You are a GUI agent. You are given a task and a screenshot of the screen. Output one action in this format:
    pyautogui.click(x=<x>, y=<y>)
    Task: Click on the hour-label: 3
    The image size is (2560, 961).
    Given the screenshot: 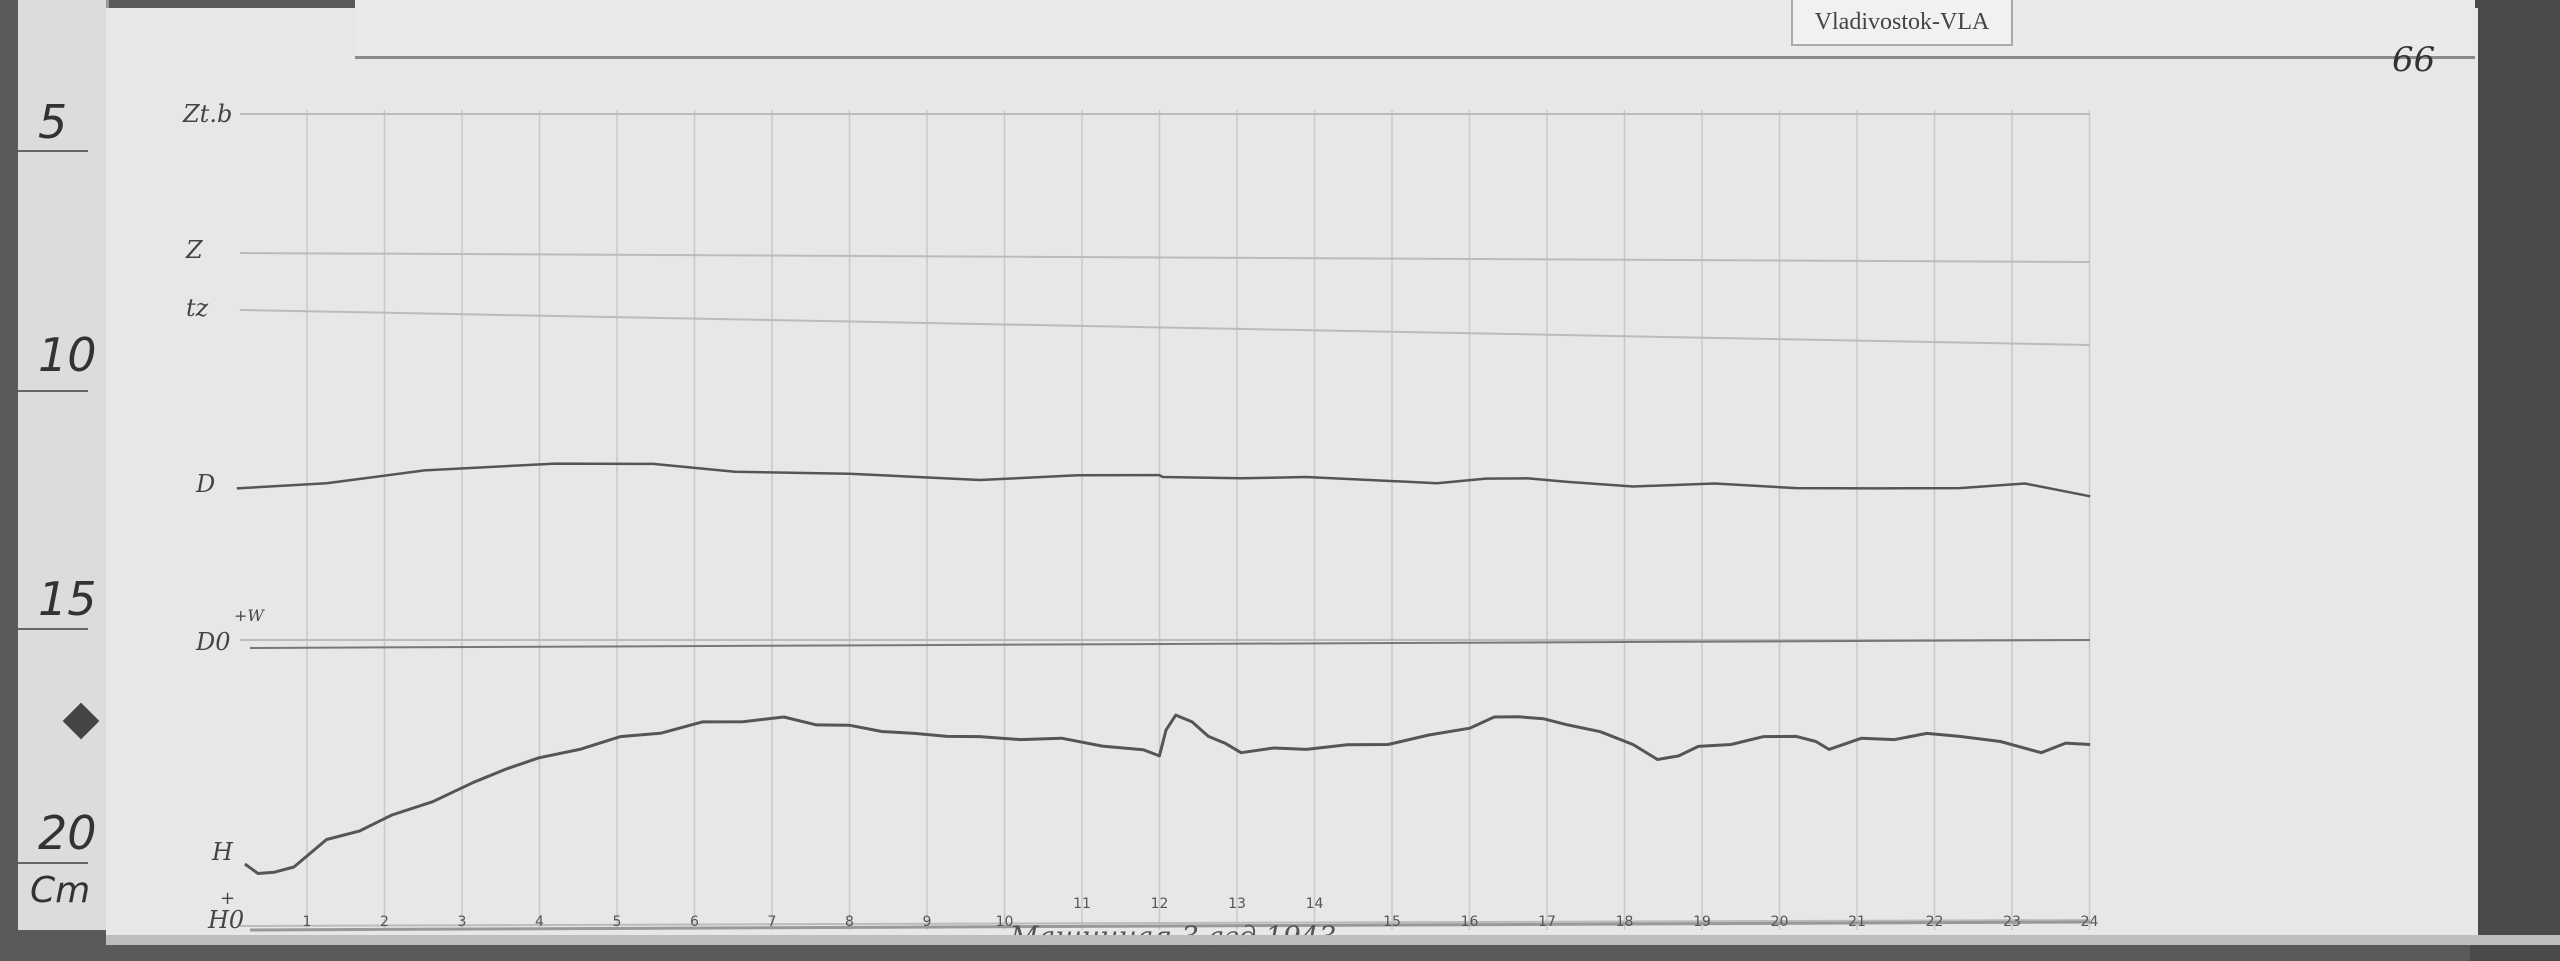 What is the action you would take?
    pyautogui.click(x=462, y=922)
    